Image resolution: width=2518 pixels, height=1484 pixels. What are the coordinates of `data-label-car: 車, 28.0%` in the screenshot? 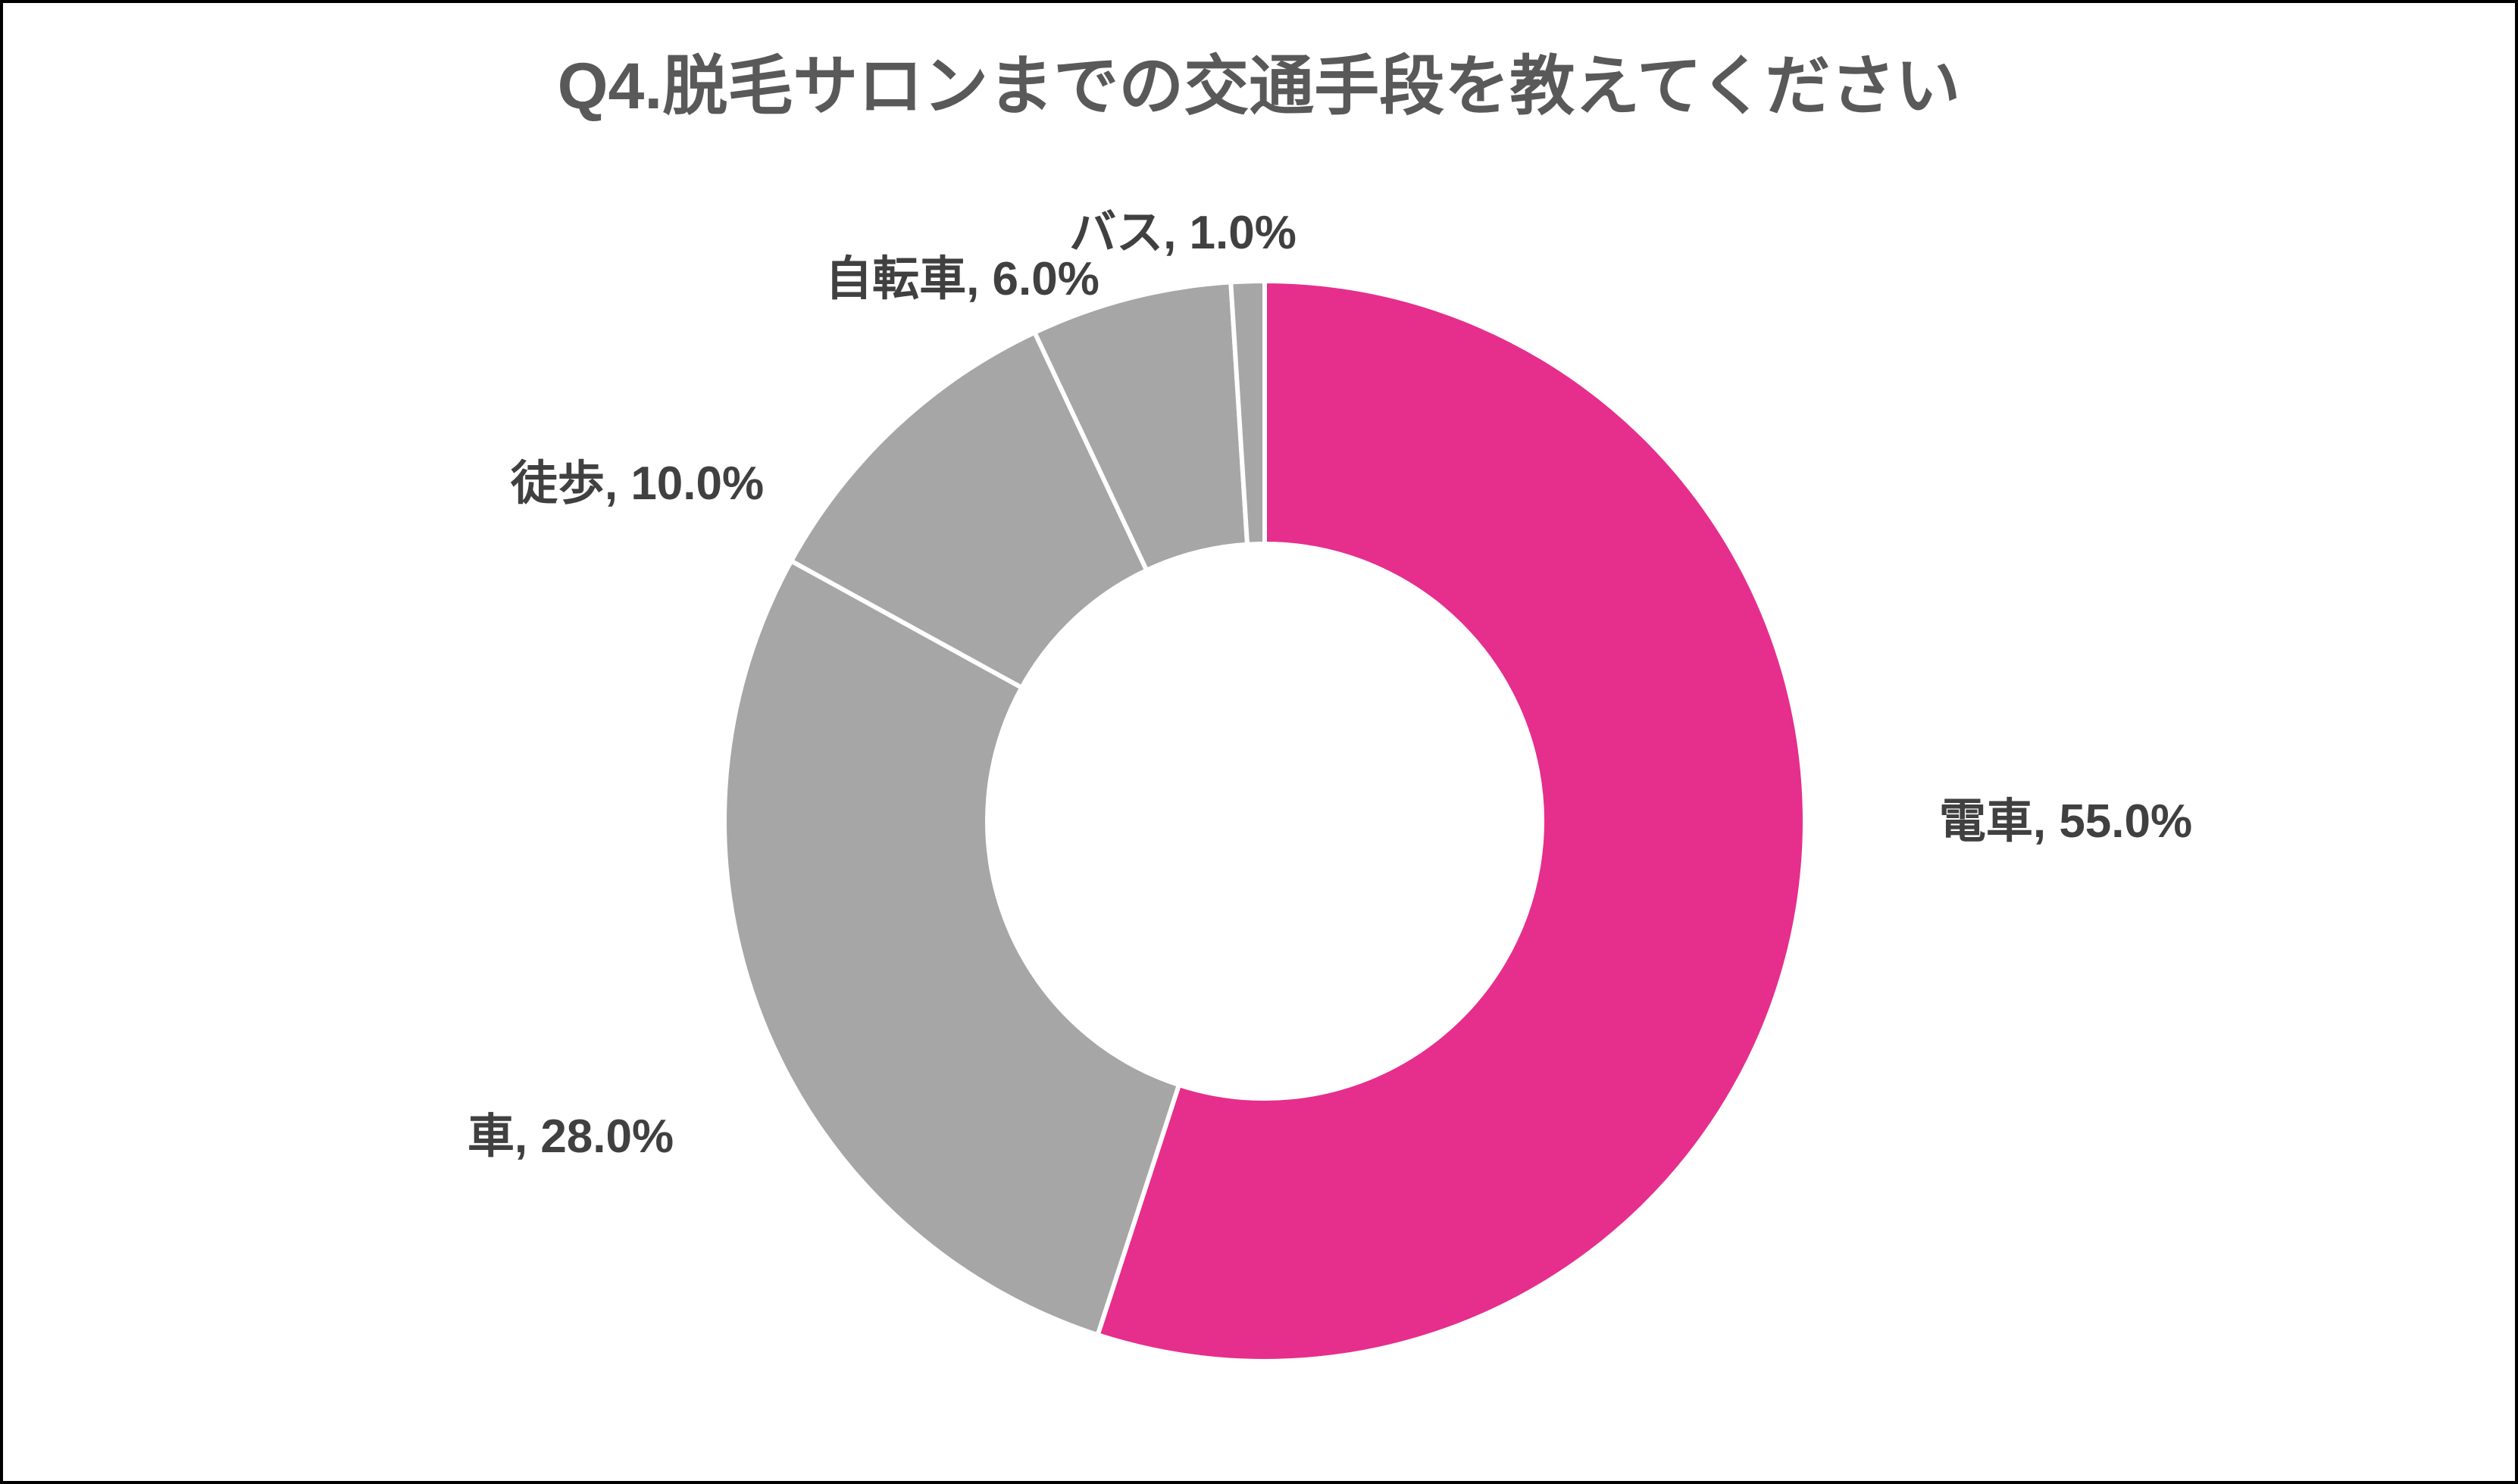 It's located at (570, 1137).